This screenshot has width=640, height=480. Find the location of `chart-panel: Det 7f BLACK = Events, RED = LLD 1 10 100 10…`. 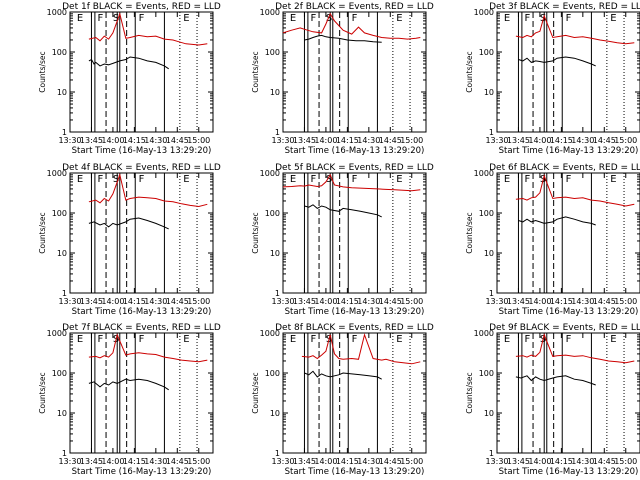

chart-panel: Det 7f BLACK = Events, RED = LLD 1 10 100 10… is located at coordinates (129, 400).